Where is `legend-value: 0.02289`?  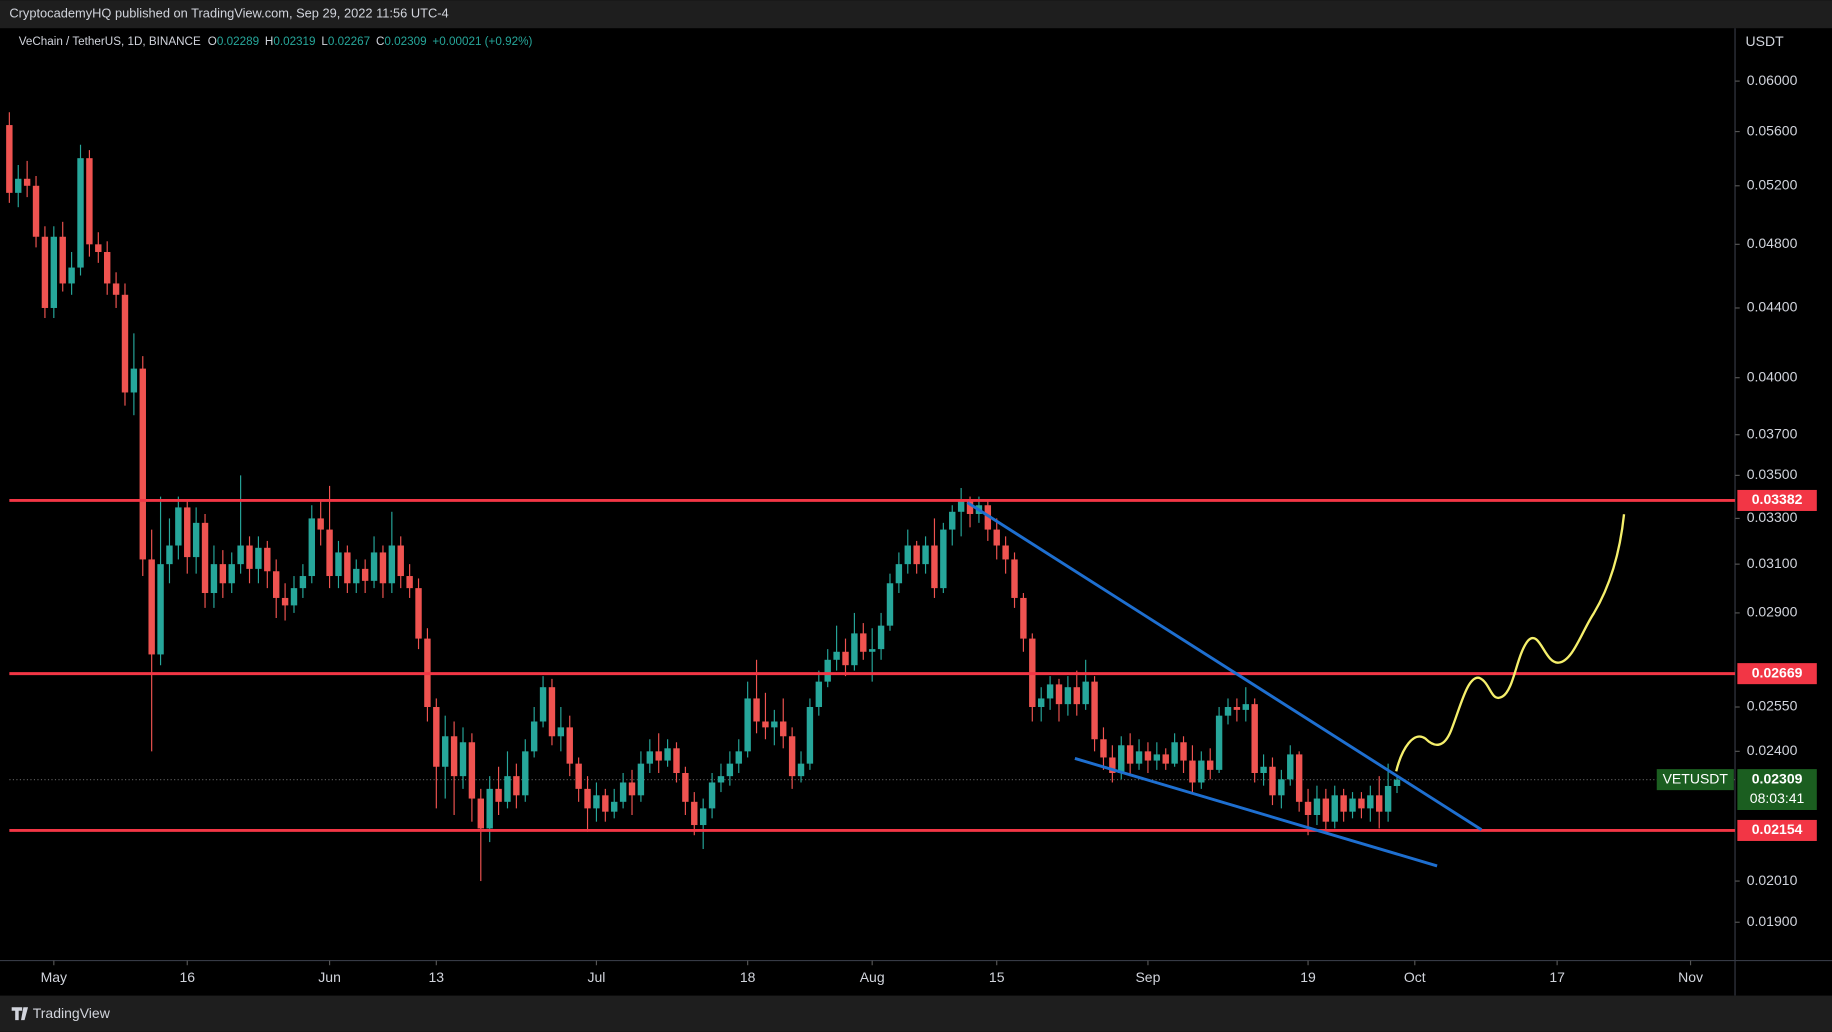
legend-value: 0.02289 is located at coordinates (238, 41).